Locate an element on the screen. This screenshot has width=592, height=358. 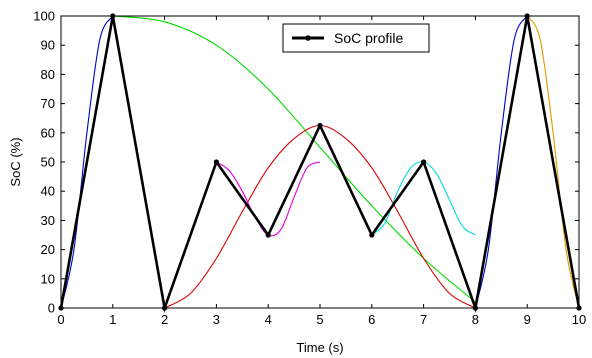
x-tick-label: 3 is located at coordinates (216, 319).